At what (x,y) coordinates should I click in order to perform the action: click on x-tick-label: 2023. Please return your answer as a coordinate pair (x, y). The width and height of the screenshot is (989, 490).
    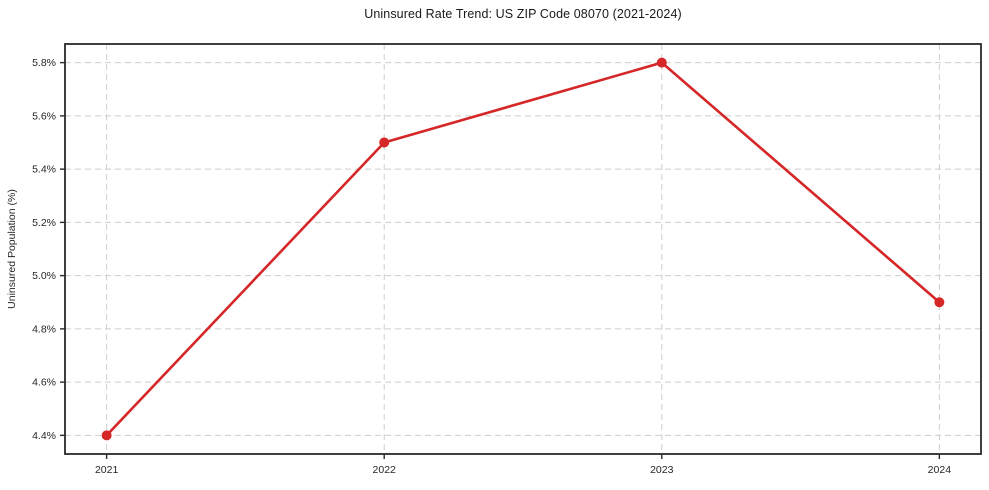
    Looking at the image, I should click on (662, 470).